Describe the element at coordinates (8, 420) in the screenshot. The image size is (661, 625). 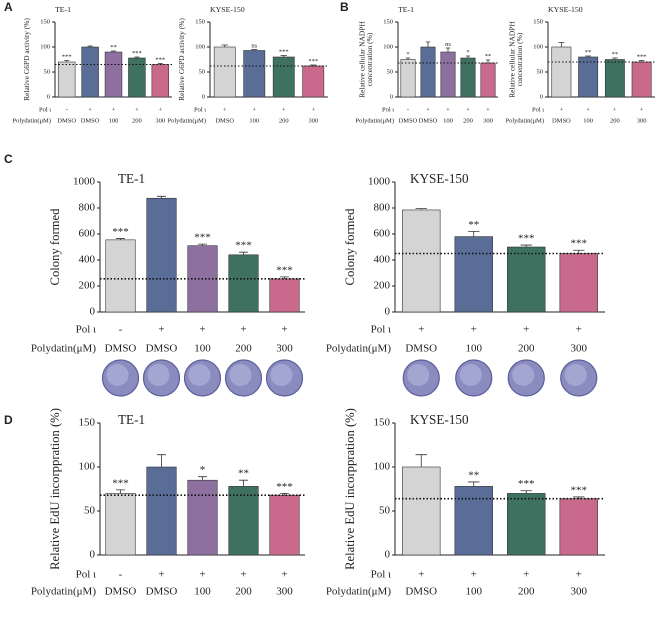
I see `panel-letter: D` at that location.